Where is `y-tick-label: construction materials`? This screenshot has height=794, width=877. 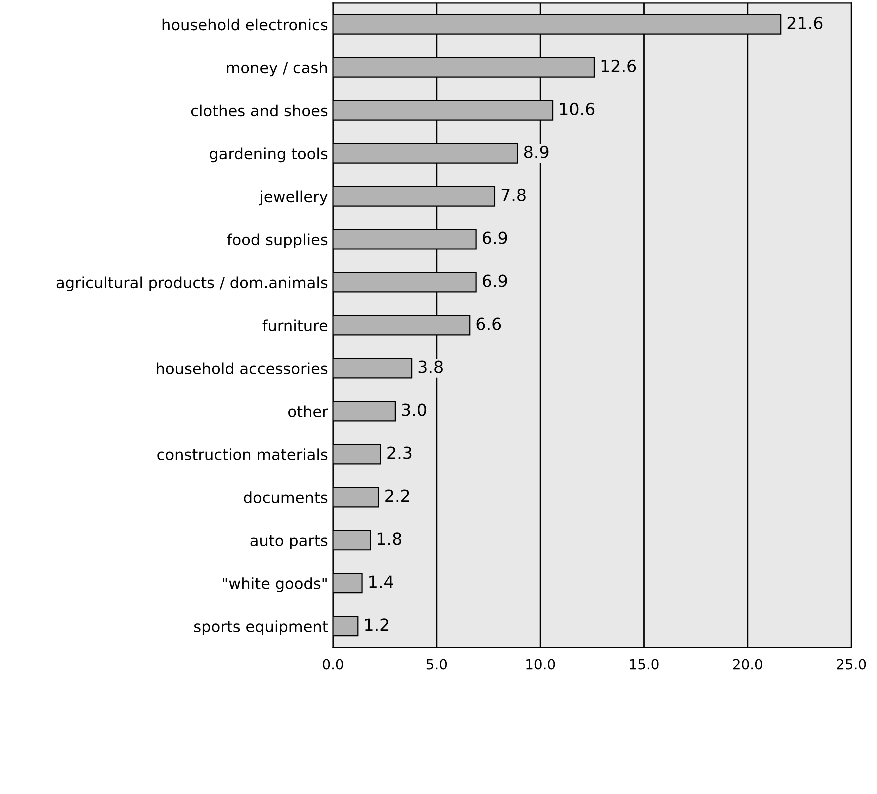
y-tick-label: construction materials is located at coordinates (243, 454).